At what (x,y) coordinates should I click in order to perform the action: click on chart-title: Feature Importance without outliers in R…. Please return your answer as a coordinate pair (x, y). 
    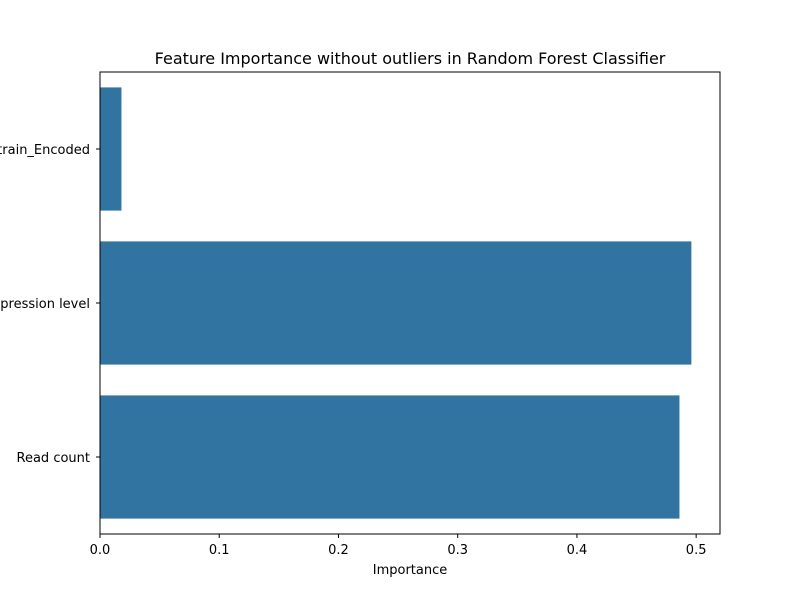
    Looking at the image, I should click on (410, 58).